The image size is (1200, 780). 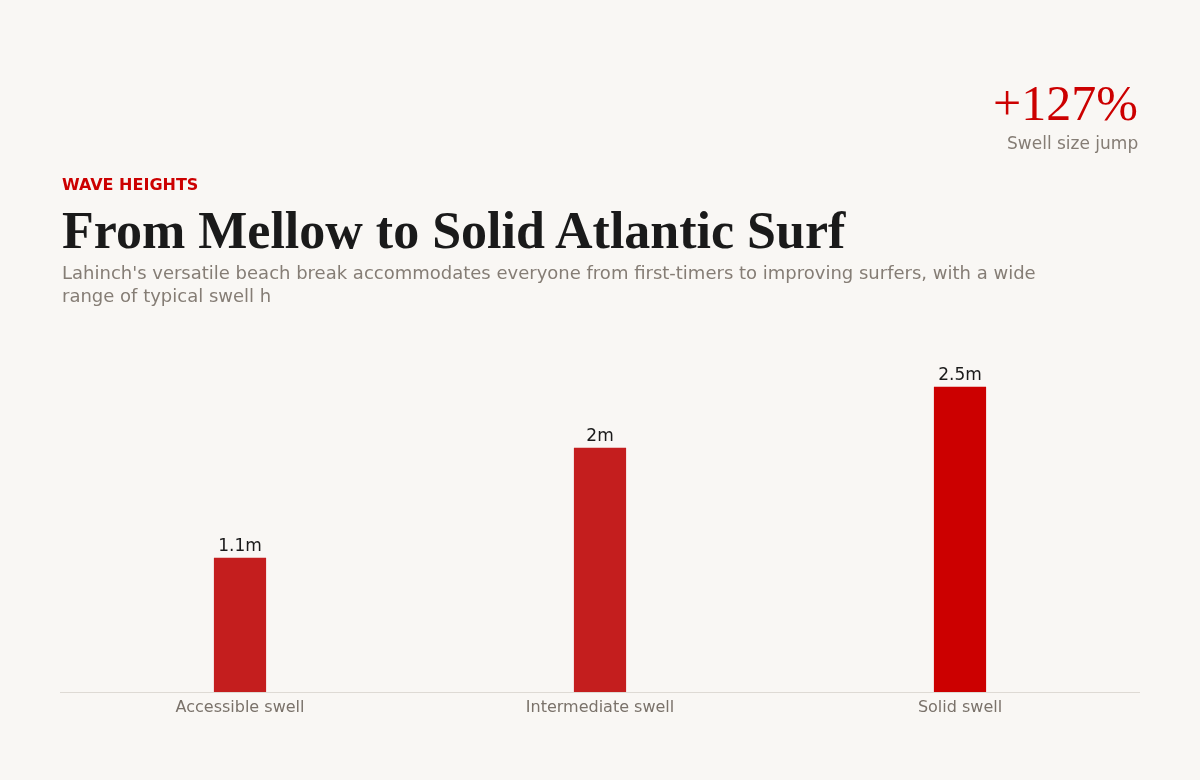 What do you see at coordinates (130, 184) in the screenshot?
I see `text: WAVE HEIGHTS` at bounding box center [130, 184].